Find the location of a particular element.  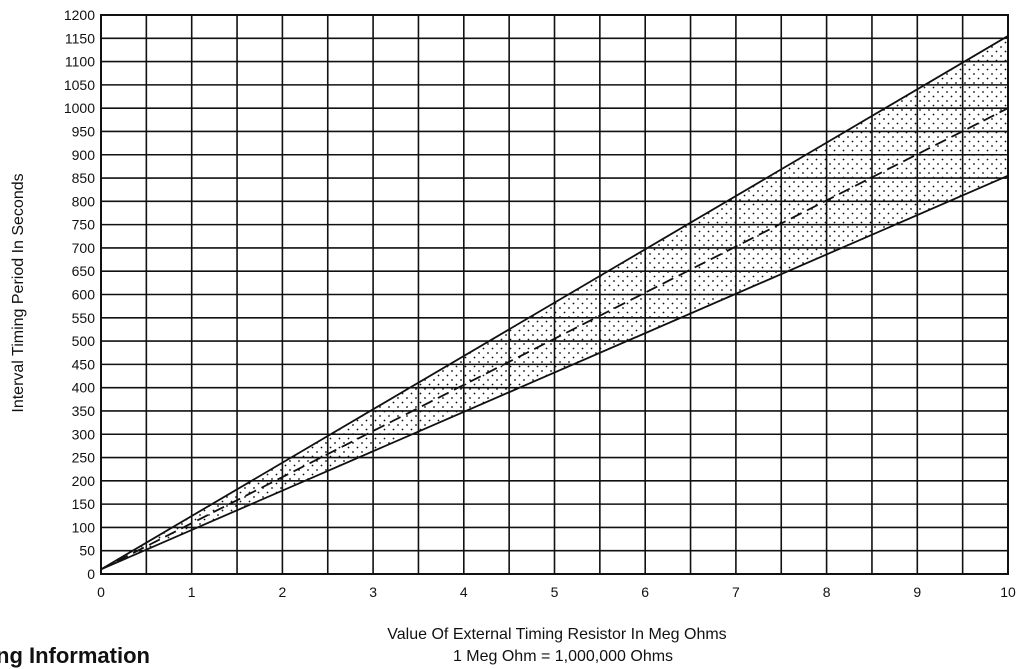

y-tick-label: 550 is located at coordinates (84, 318).